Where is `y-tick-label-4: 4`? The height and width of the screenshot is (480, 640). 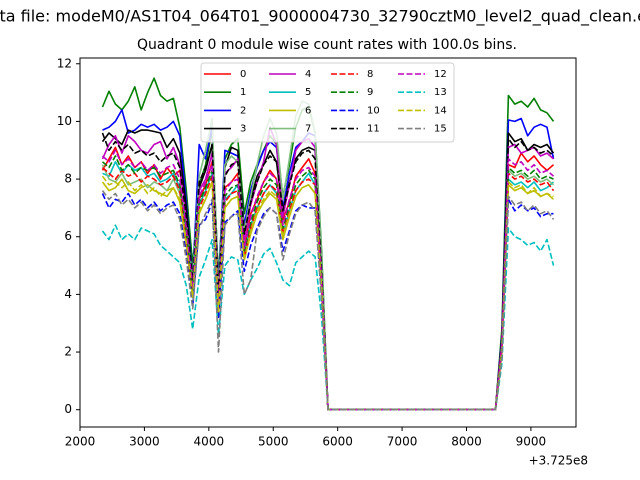
y-tick-label-4: 4 is located at coordinates (68, 294).